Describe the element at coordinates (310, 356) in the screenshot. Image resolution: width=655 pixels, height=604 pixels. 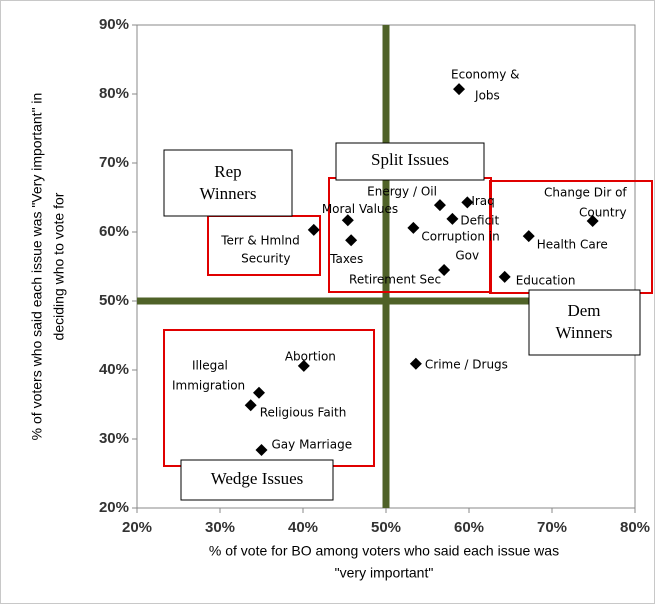
I see `point-label: Abortion` at that location.